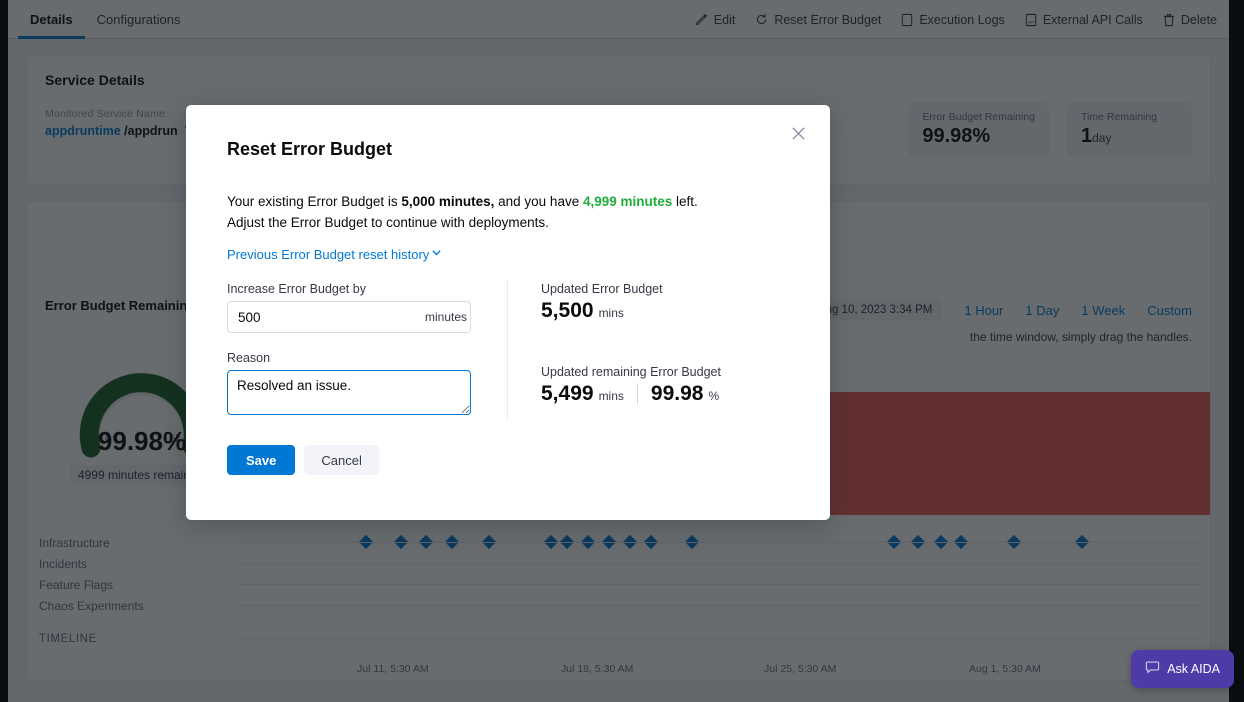  I want to click on lane-feature-flags: Feature Flags, so click(620, 584).